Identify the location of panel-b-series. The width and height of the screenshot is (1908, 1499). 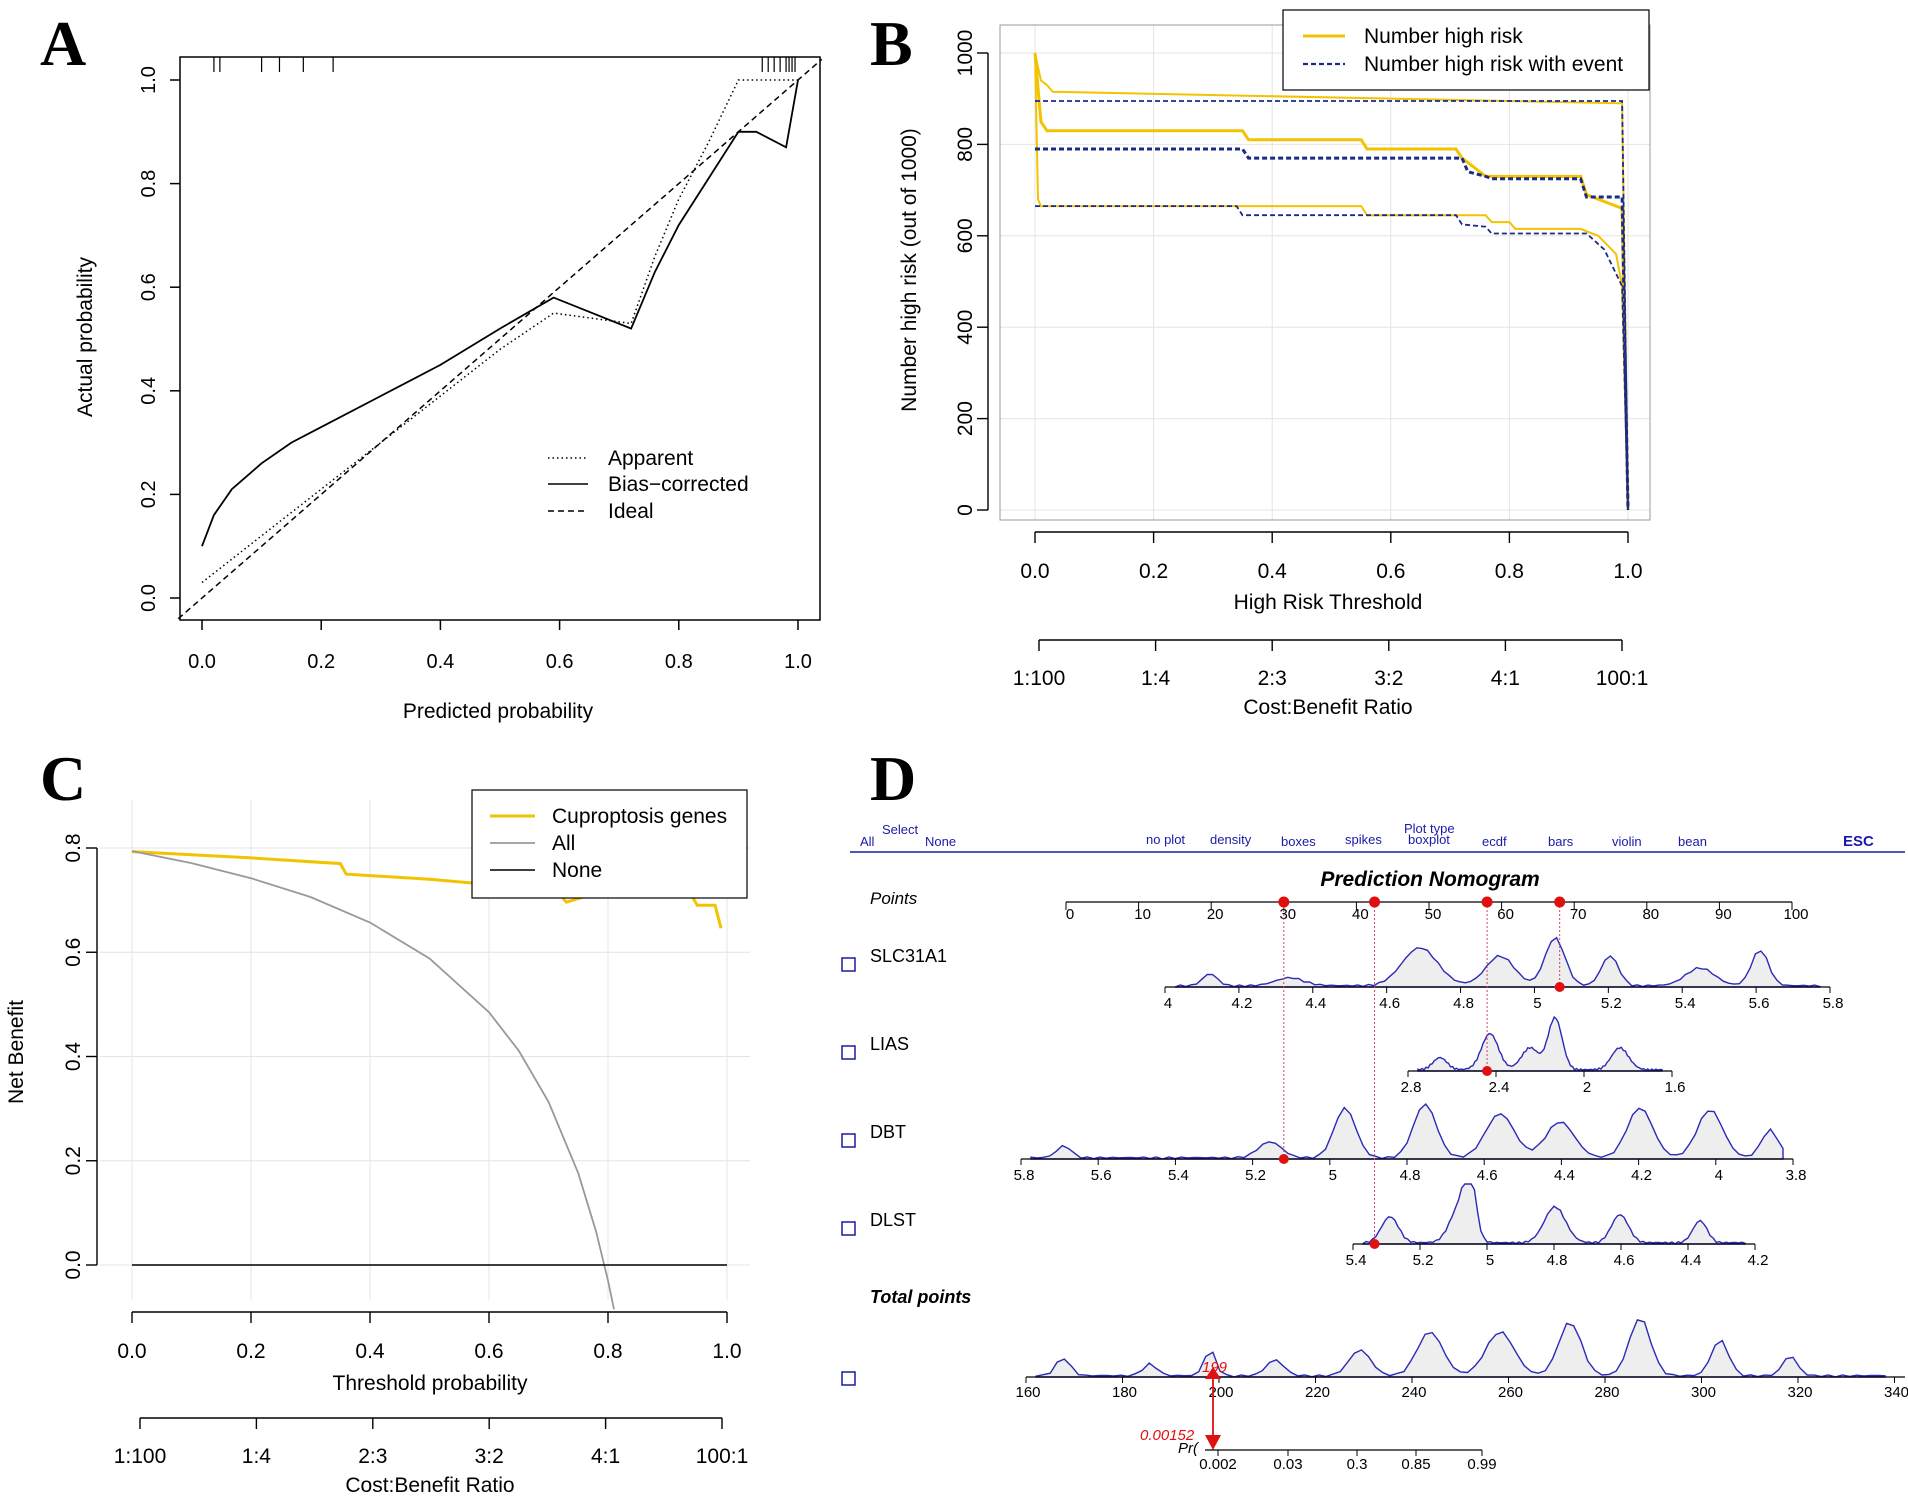
(1331, 281).